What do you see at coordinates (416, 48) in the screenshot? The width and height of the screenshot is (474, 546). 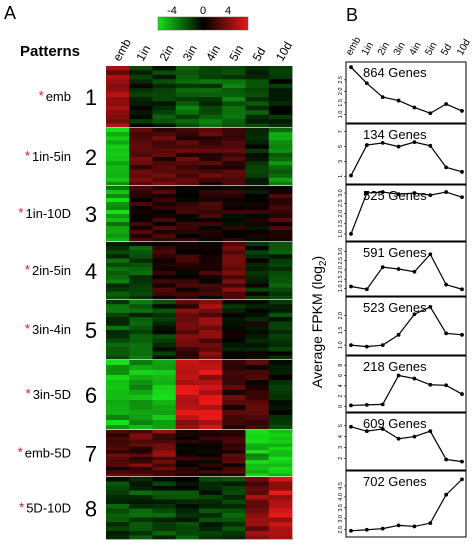 I see `line-panel-x-label: 4in` at bounding box center [416, 48].